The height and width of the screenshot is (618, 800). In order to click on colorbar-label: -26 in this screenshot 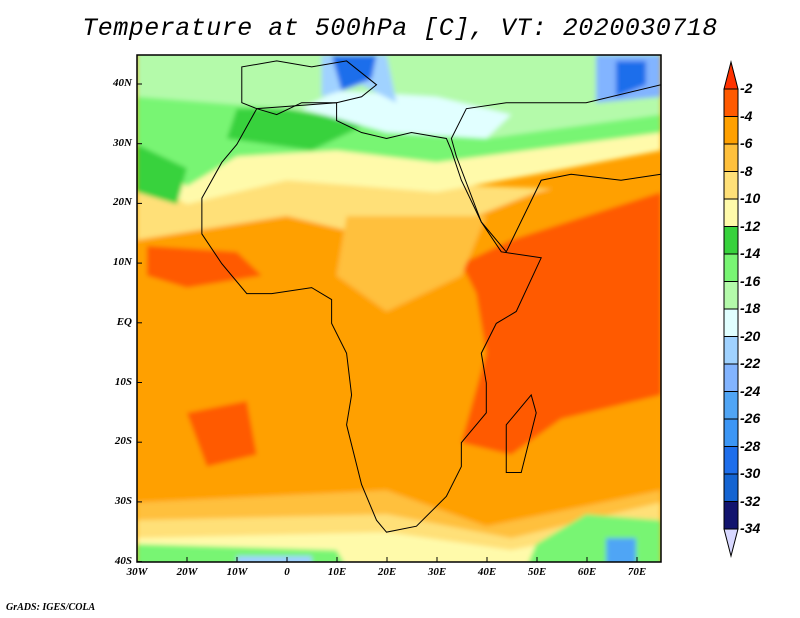, I will do `click(750, 418)`.